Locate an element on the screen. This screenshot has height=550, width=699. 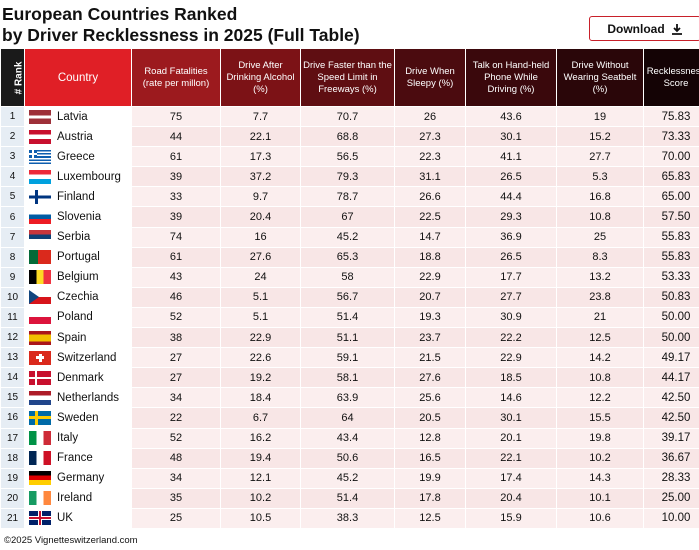
value-cell: 18.5 is located at coordinates (511, 378).